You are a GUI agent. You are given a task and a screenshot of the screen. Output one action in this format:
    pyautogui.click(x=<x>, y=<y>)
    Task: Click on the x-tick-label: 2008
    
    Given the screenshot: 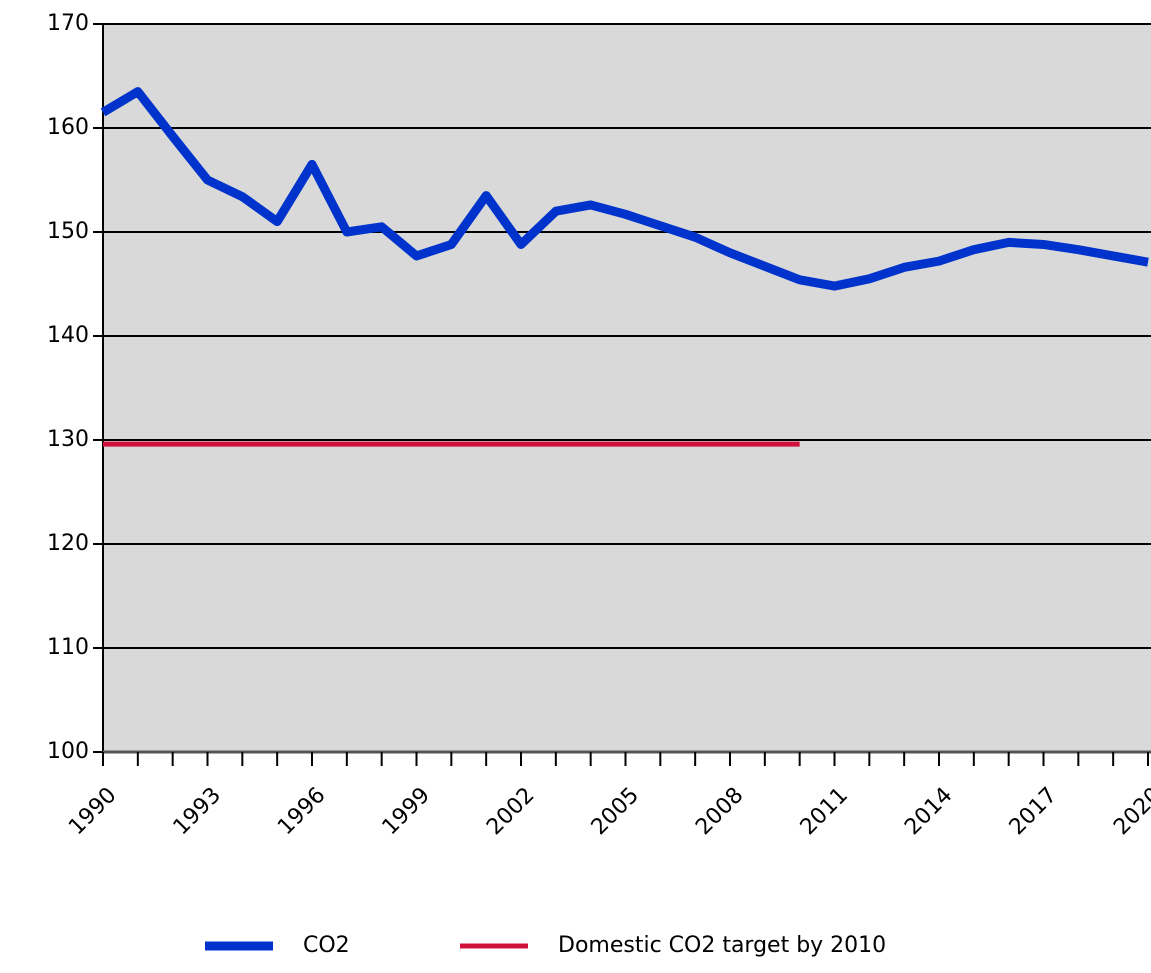 What is the action you would take?
    pyautogui.click(x=719, y=811)
    